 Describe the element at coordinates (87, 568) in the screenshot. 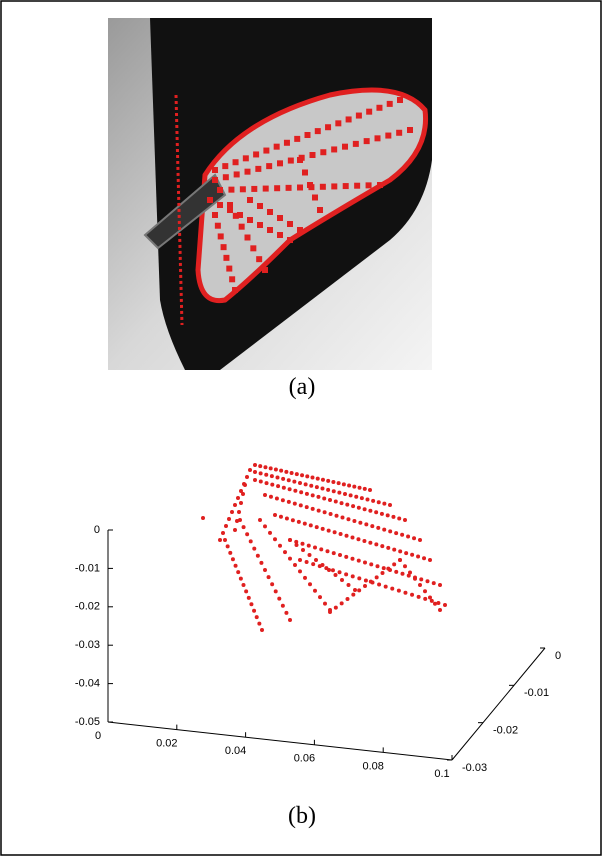

I see `z-tick-label: -0.01` at that location.